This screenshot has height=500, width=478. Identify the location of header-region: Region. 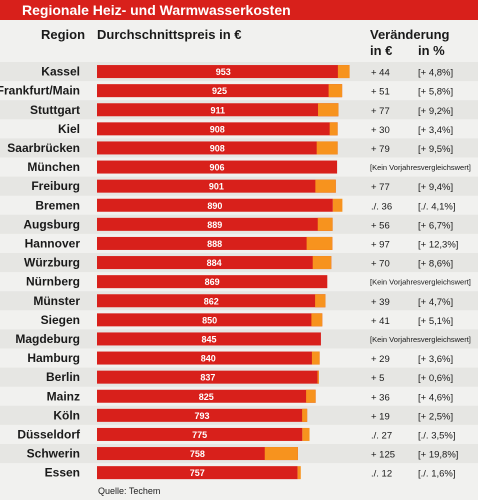
(63, 34).